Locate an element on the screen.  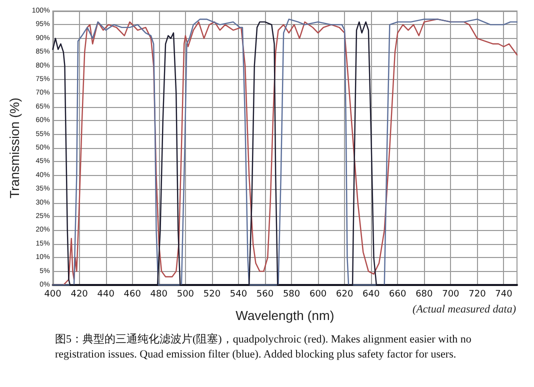
x-tick-label: 740 is located at coordinates (504, 295).